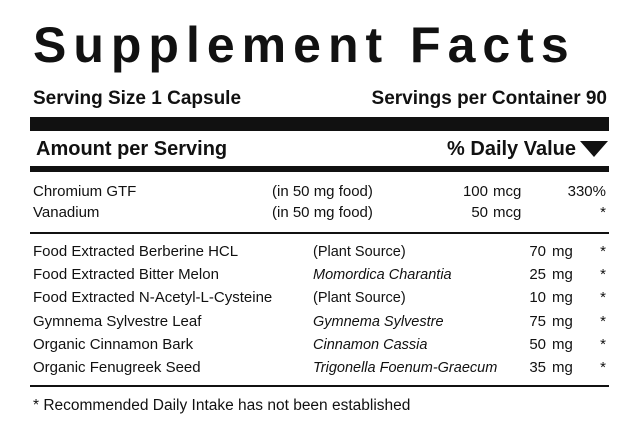 The image size is (642, 427). What do you see at coordinates (137, 98) in the screenshot?
I see `serving-size: Serving Size 1 Capsule` at bounding box center [137, 98].